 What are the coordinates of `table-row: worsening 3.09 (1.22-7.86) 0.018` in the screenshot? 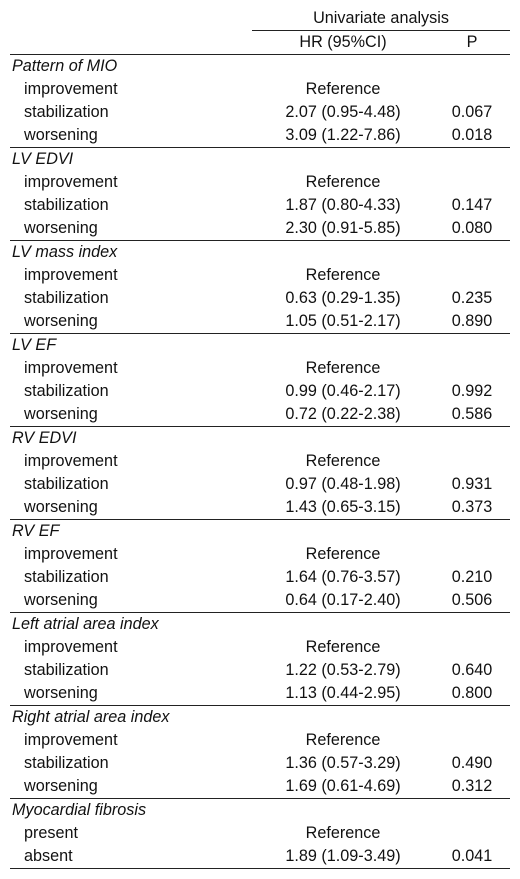 It's located at (260, 136).